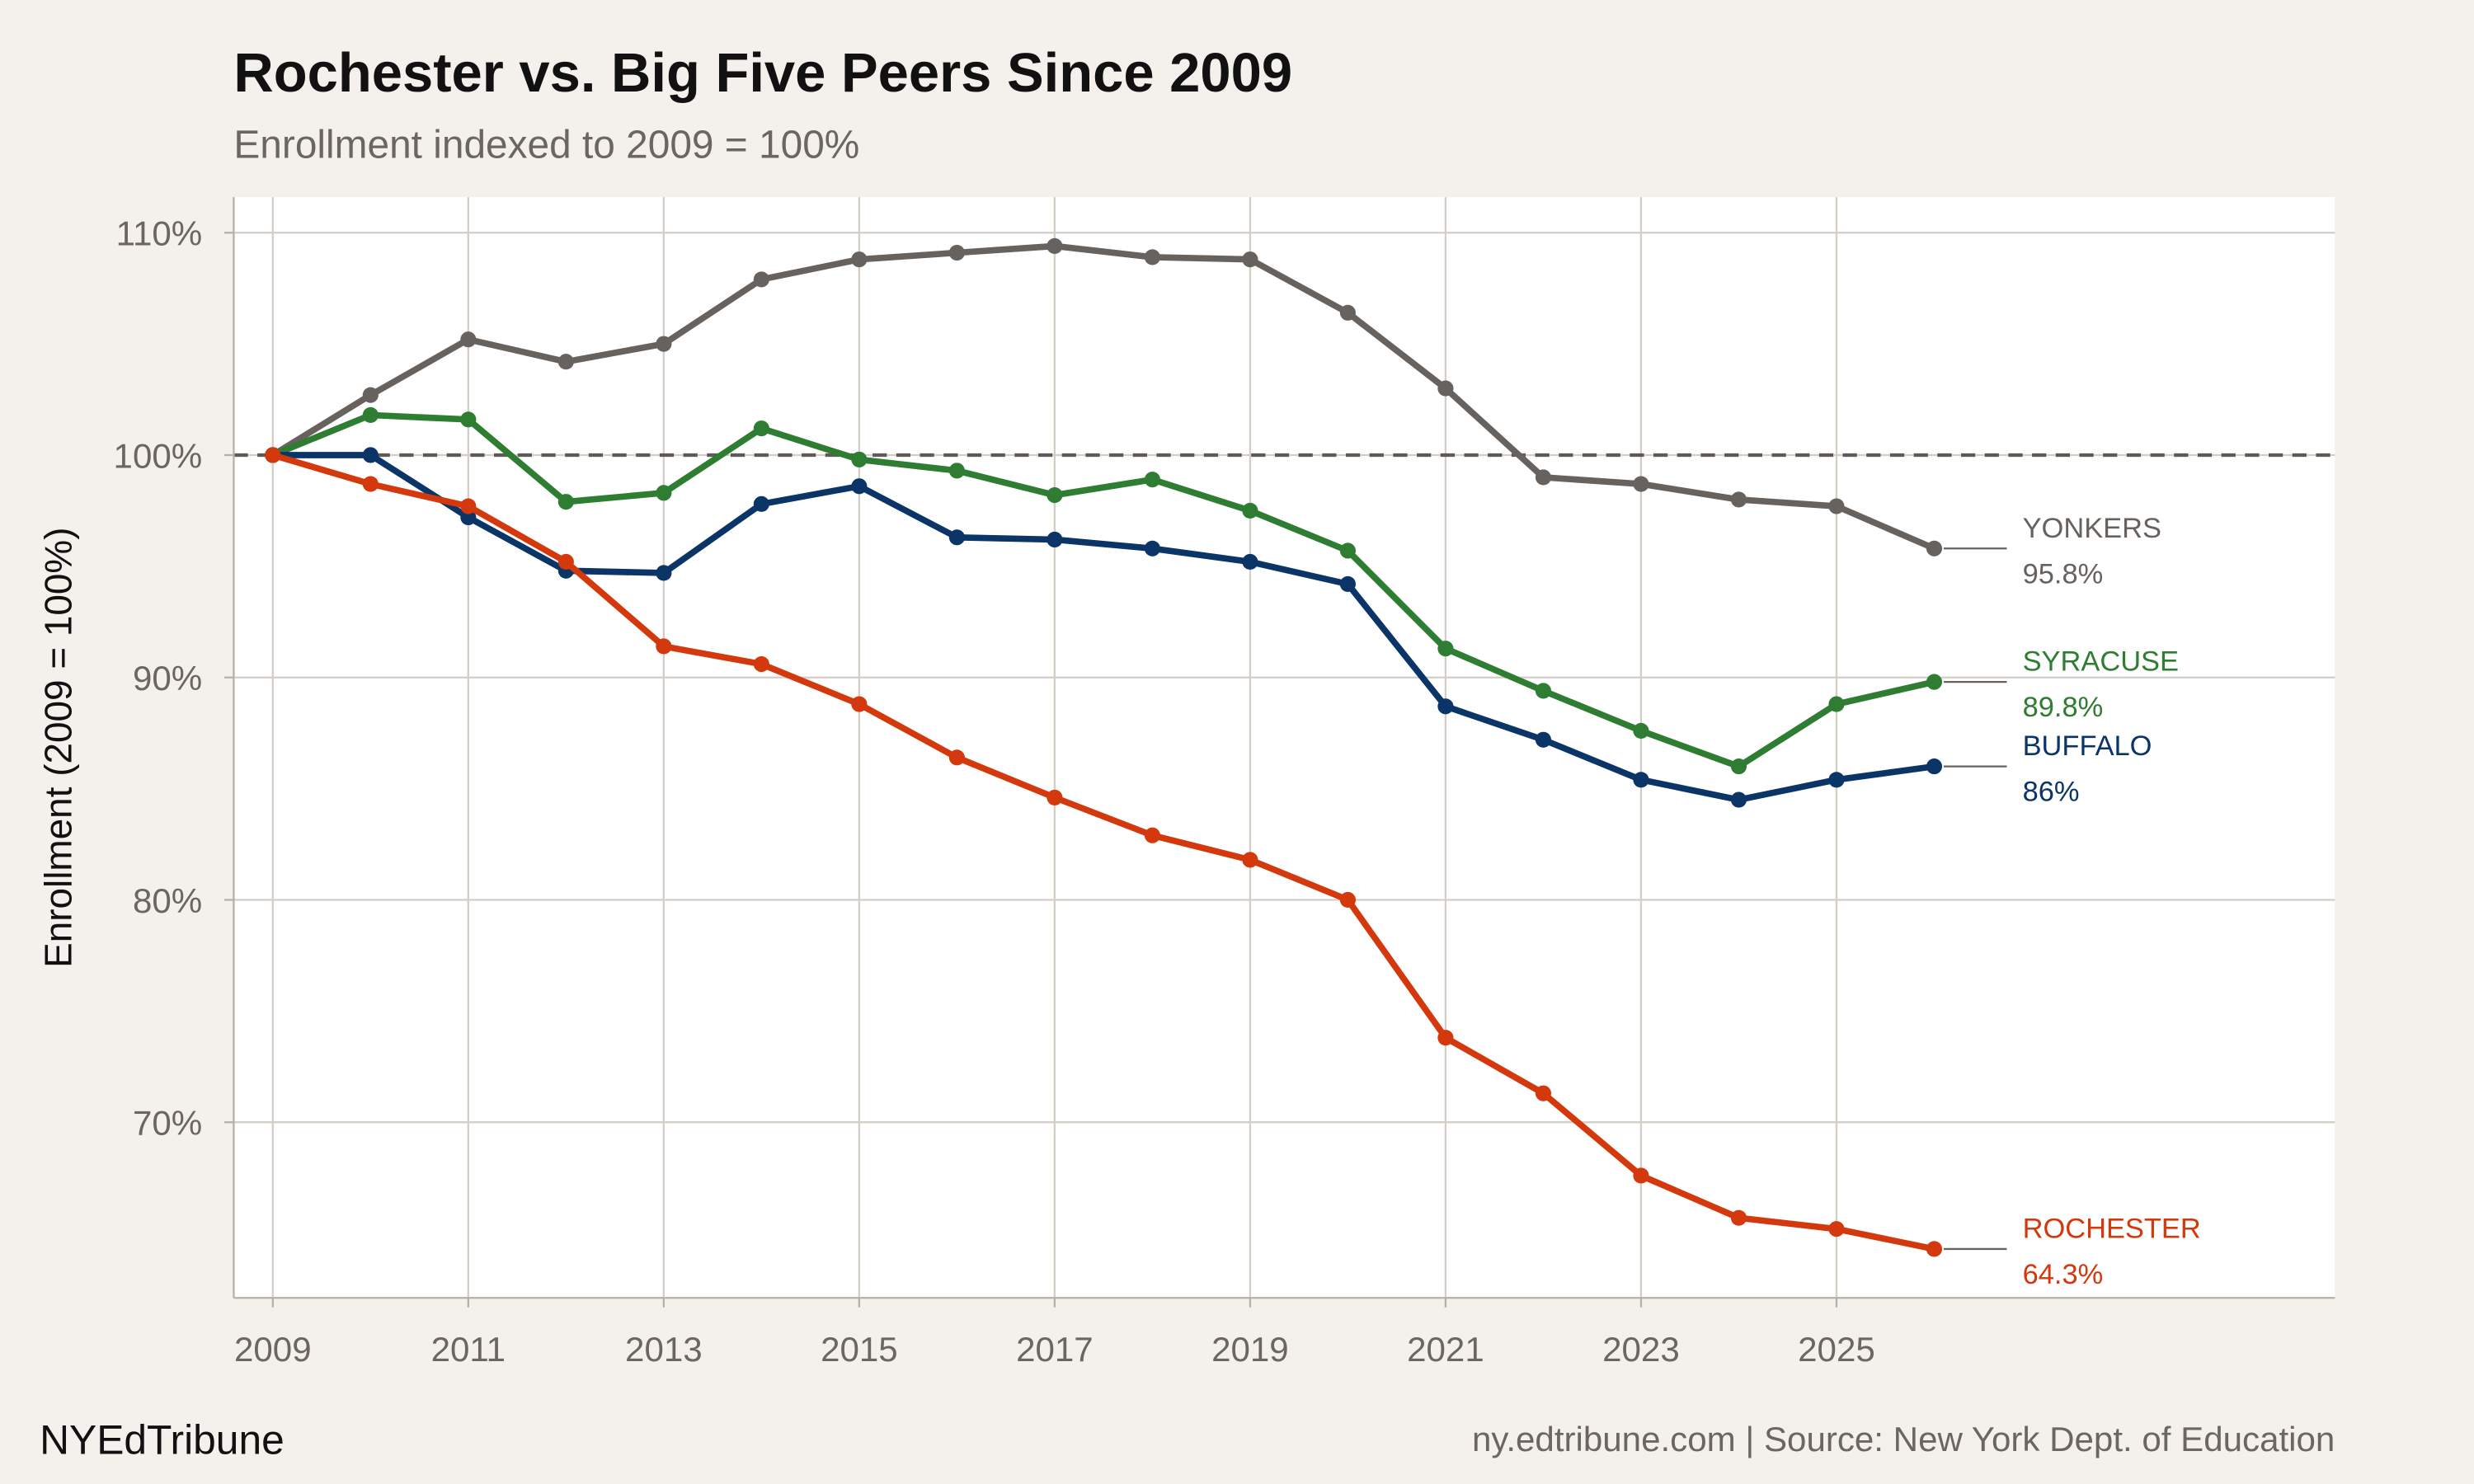  What do you see at coordinates (468, 1349) in the screenshot?
I see `x-tick-label: 2011` at bounding box center [468, 1349].